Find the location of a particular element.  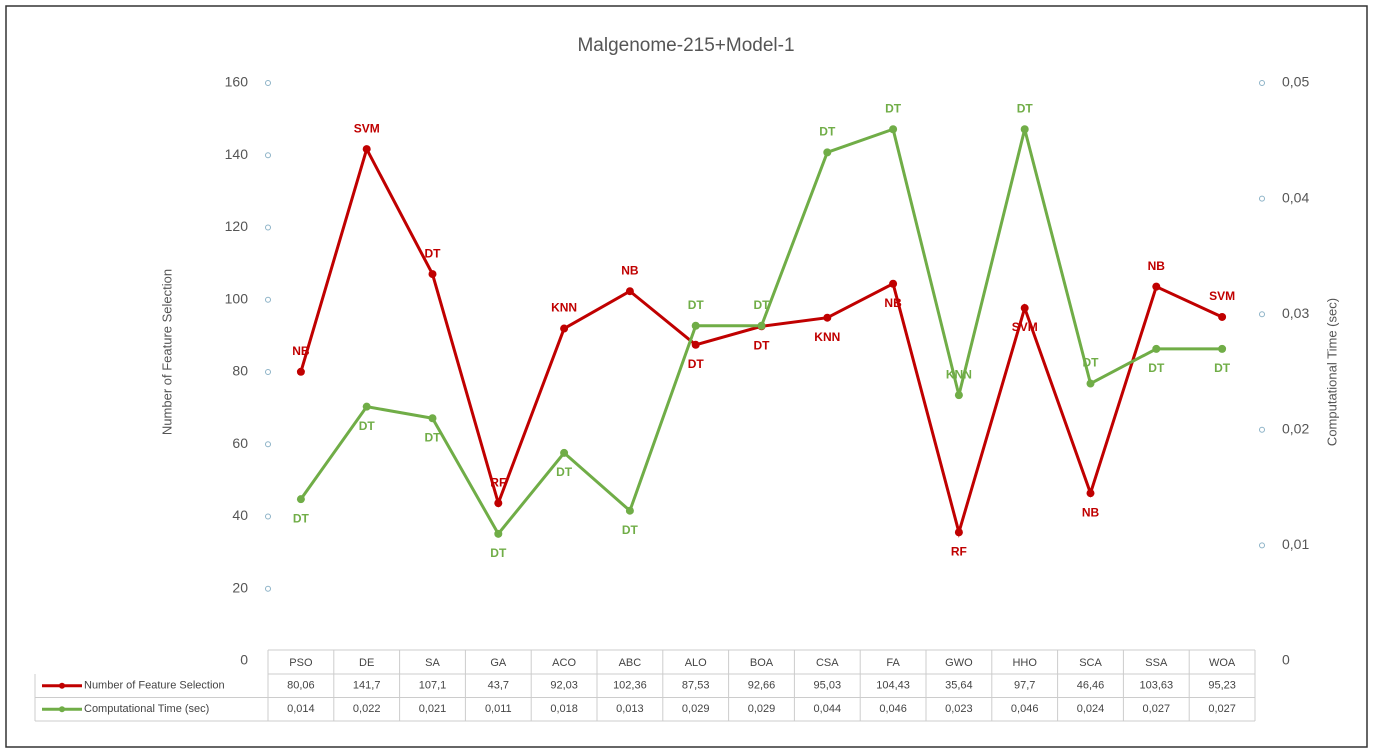

table-cell: 0,023 is located at coordinates (959, 709).